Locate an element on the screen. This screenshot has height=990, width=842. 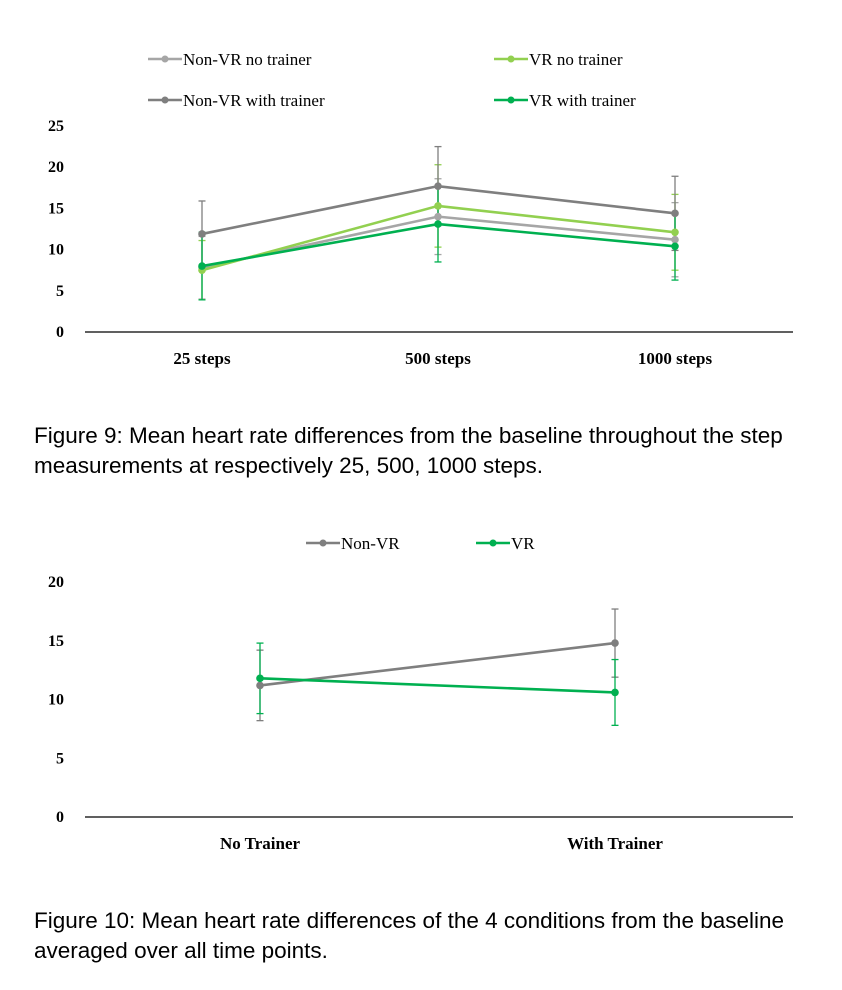
svg-text: Non-VR with trainer is located at coordinates (254, 100).